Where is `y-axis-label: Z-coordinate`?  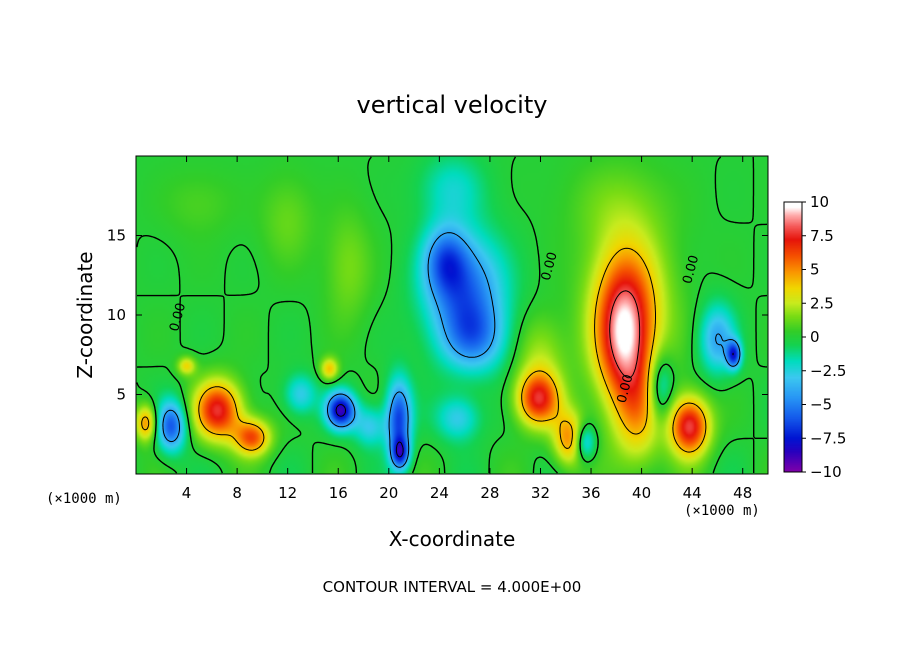 y-axis-label: Z-coordinate is located at coordinates (85, 314).